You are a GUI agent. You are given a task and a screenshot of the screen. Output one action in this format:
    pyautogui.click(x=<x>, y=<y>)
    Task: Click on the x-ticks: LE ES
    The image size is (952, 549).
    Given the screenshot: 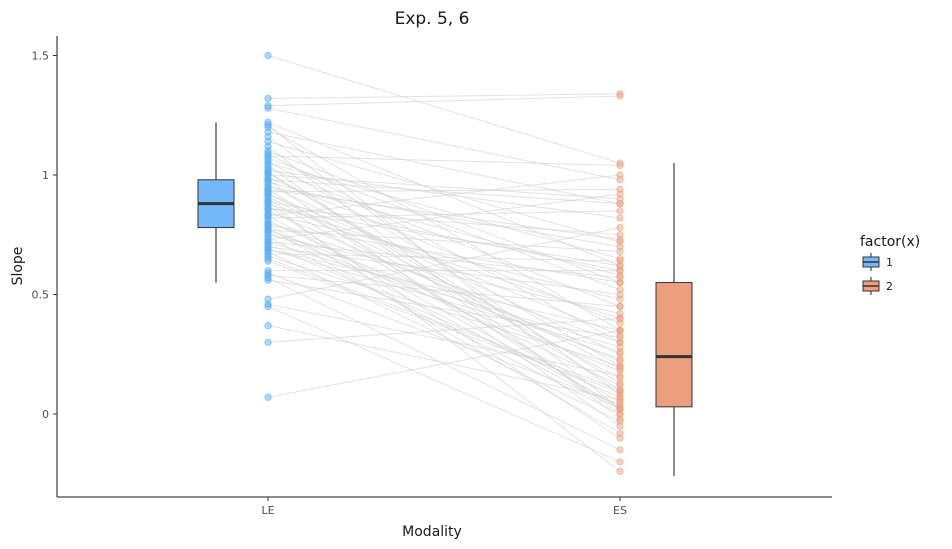 What is the action you would take?
    pyautogui.click(x=444, y=507)
    